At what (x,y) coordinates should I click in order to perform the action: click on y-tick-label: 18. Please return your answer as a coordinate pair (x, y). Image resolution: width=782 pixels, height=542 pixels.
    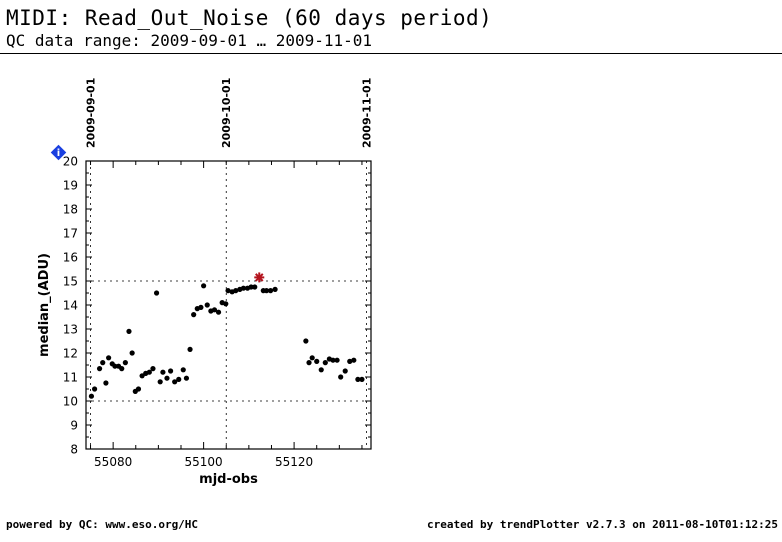
    Looking at the image, I should click on (70, 210).